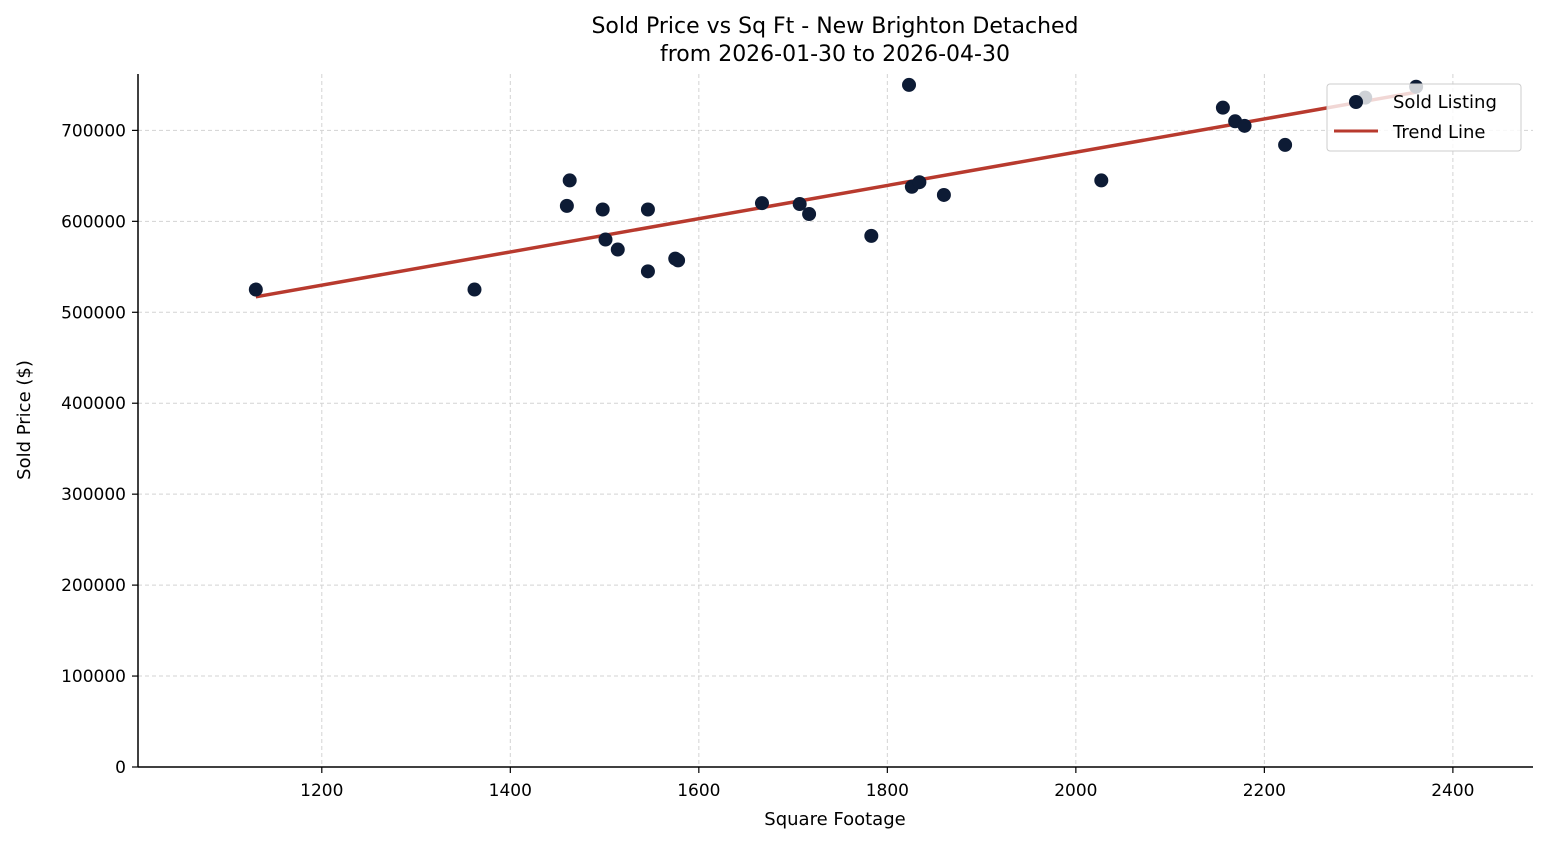 Image resolution: width=1547 pixels, height=845 pixels. What do you see at coordinates (93, 313) in the screenshot?
I see `y-tick-label: 500000` at bounding box center [93, 313].